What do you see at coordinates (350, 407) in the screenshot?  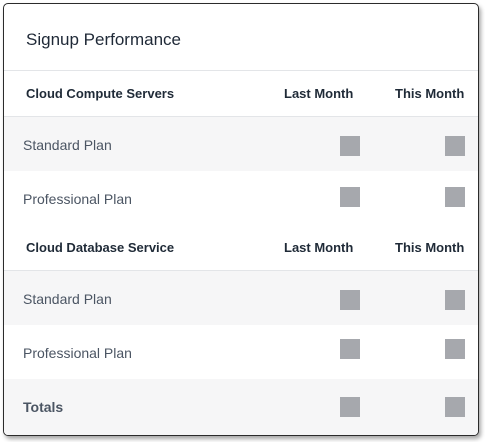 I see `last-month-total-placeholder` at bounding box center [350, 407].